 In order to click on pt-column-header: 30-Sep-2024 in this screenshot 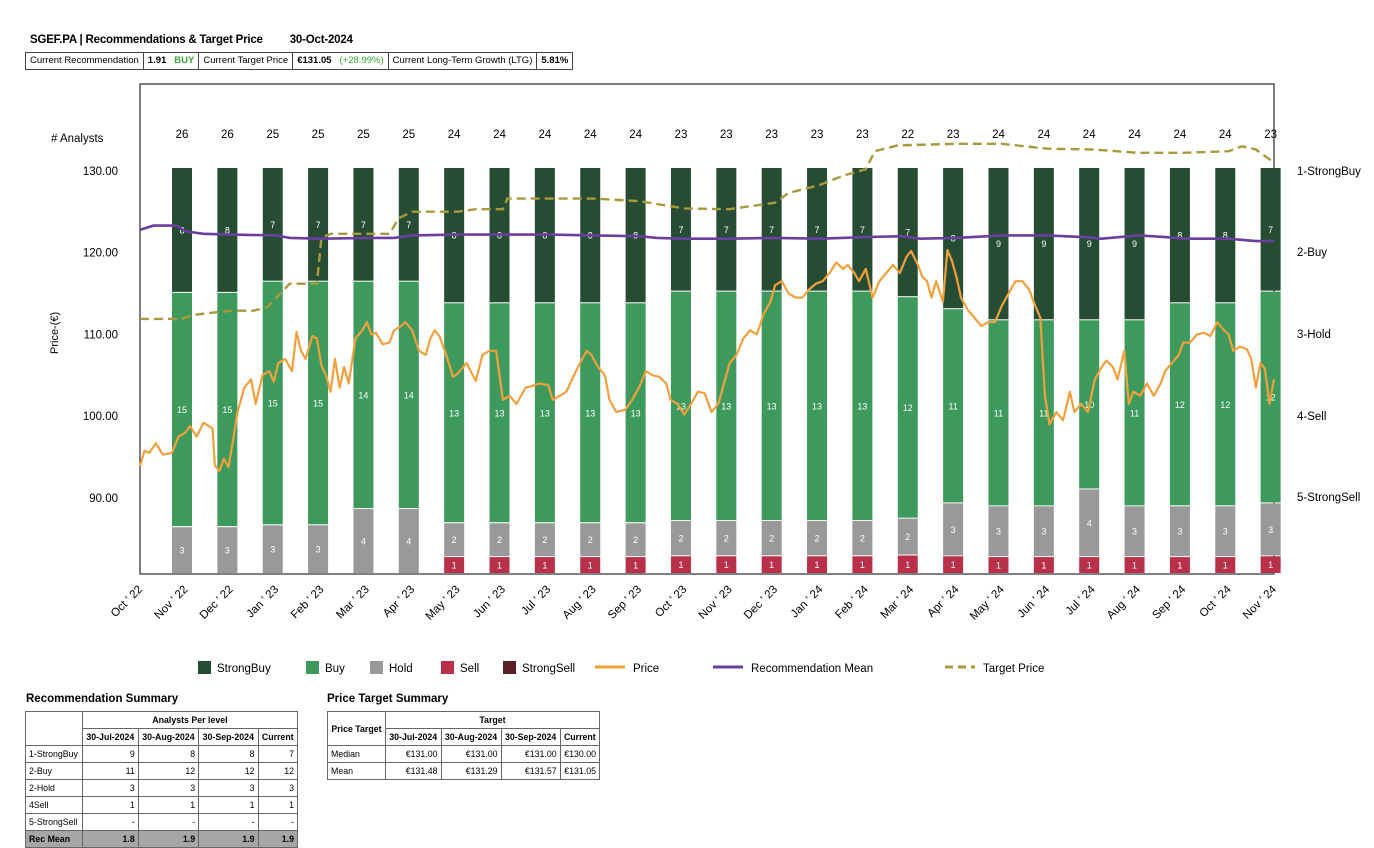, I will do `click(530, 737)`.